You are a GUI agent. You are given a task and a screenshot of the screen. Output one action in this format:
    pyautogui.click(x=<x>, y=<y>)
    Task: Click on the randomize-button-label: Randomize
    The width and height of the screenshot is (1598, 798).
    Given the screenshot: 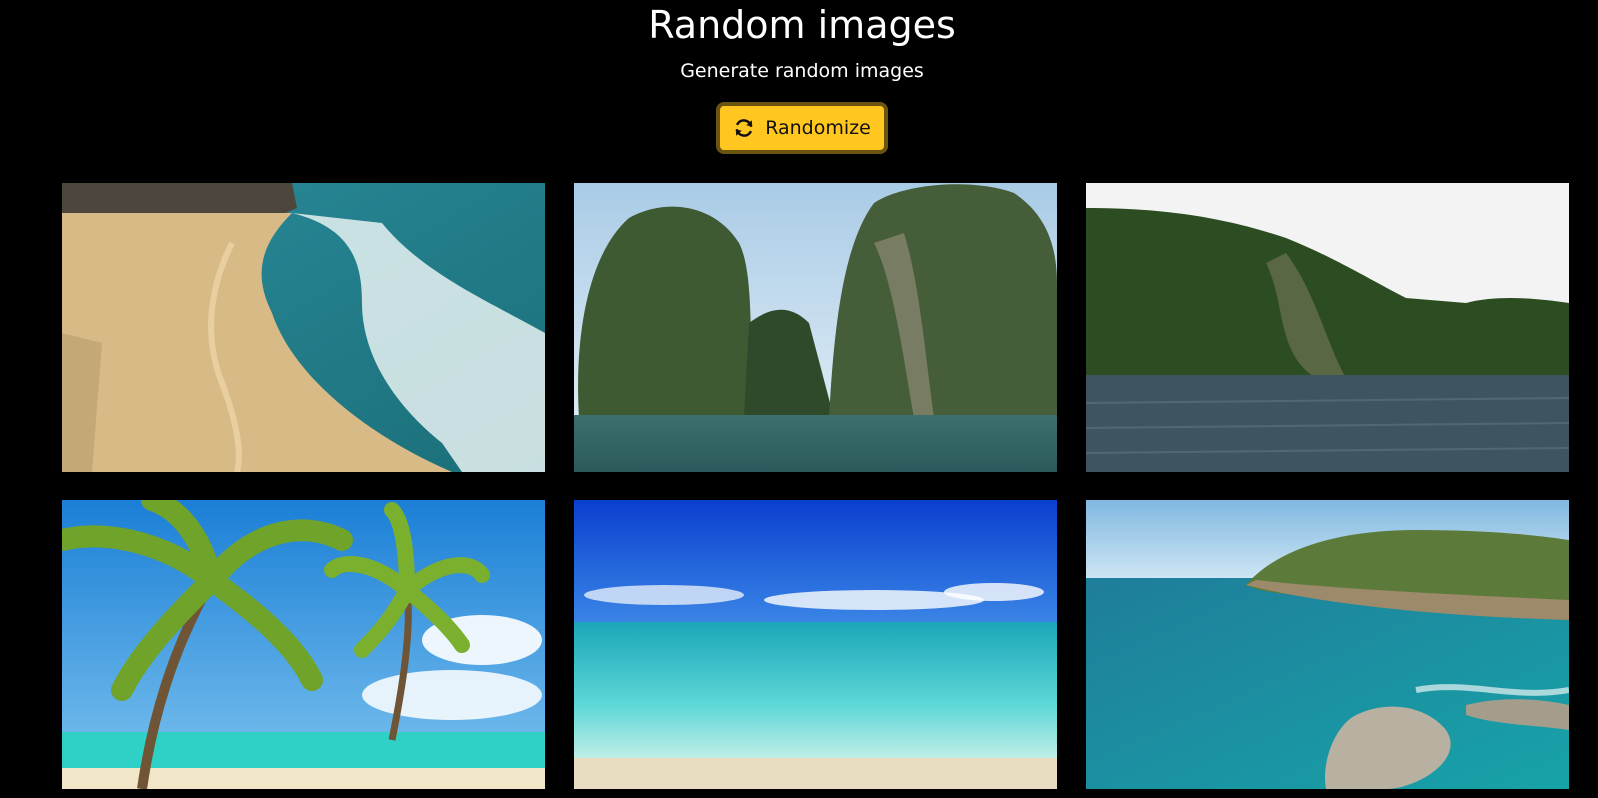 What is the action you would take?
    pyautogui.click(x=818, y=128)
    